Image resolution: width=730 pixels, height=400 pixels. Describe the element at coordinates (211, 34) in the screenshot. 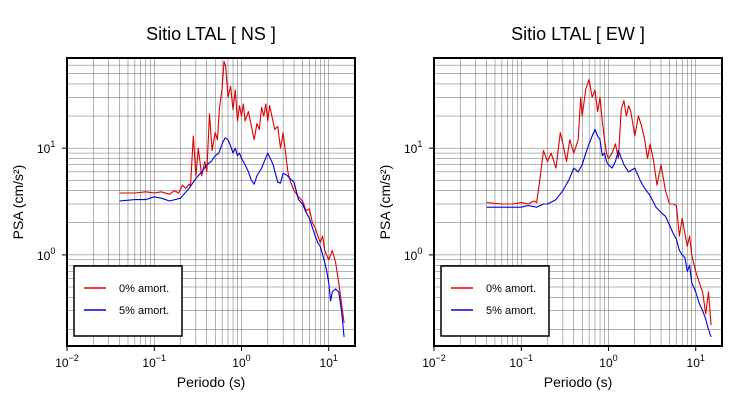

I see `chart-title: Sitio LTAL [ NS ]` at that location.